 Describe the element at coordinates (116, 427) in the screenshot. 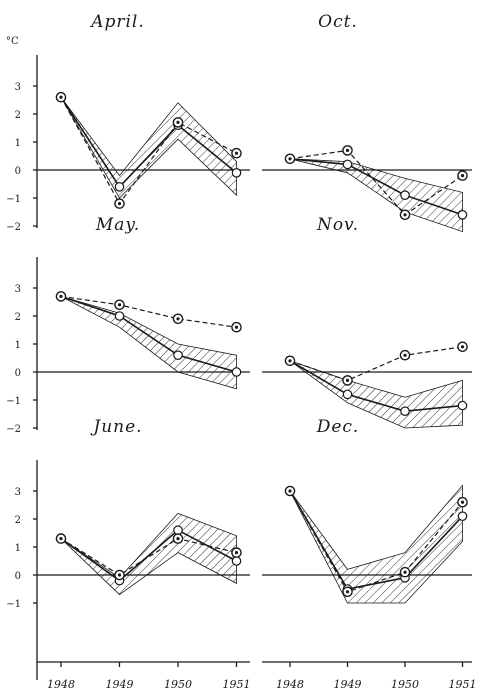

I see `panel-title: June.` at that location.